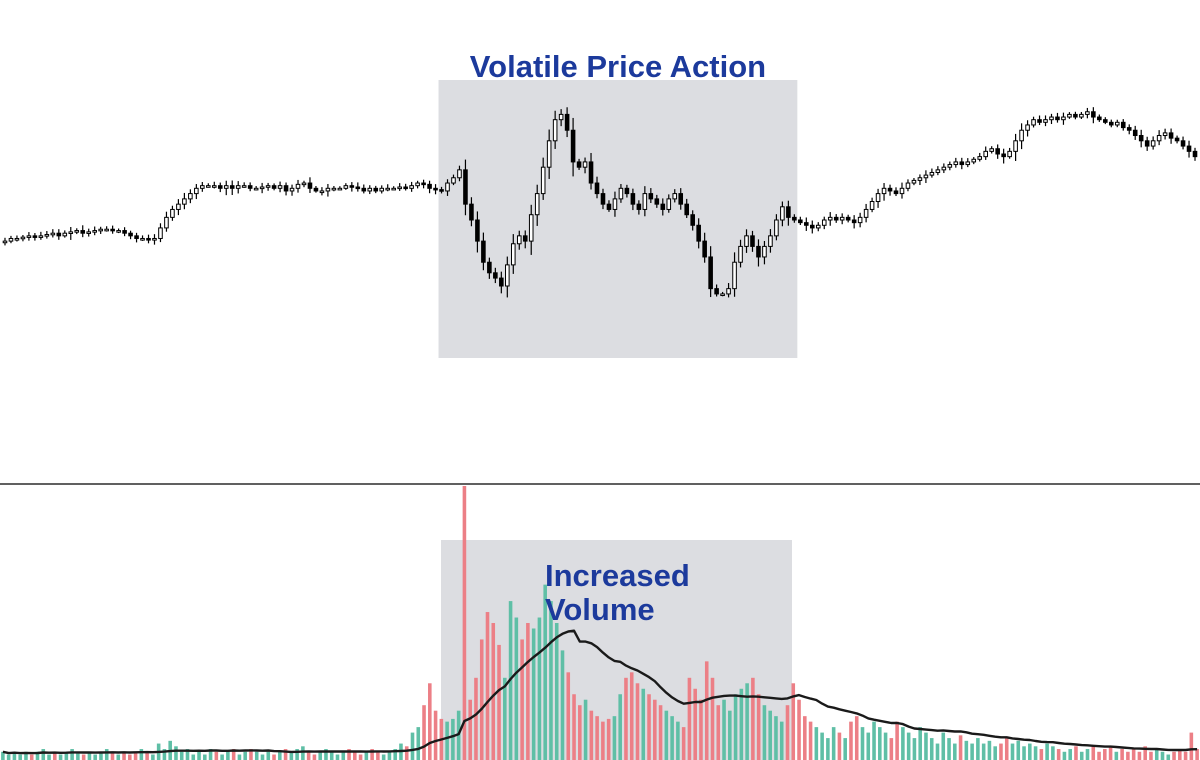 The image size is (1200, 760). What do you see at coordinates (617, 575) in the screenshot?
I see `increased-volume-label-line1: Increased` at bounding box center [617, 575].